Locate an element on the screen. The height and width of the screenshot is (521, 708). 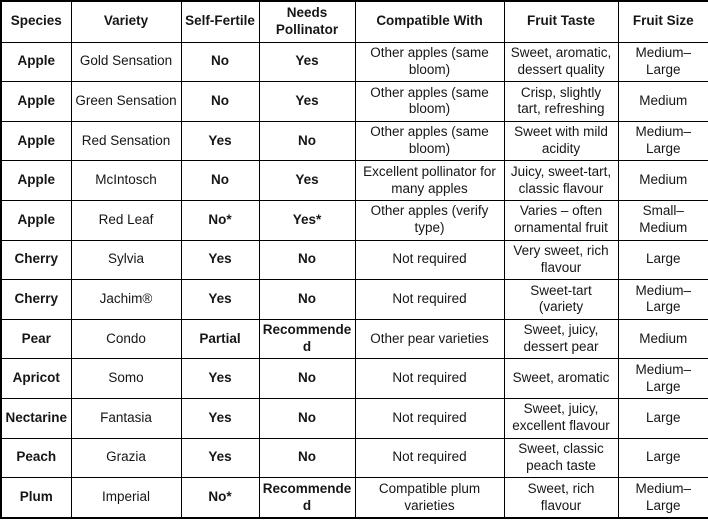
cell-fruit_taste: Sweet-tart (variety is located at coordinates (561, 299).